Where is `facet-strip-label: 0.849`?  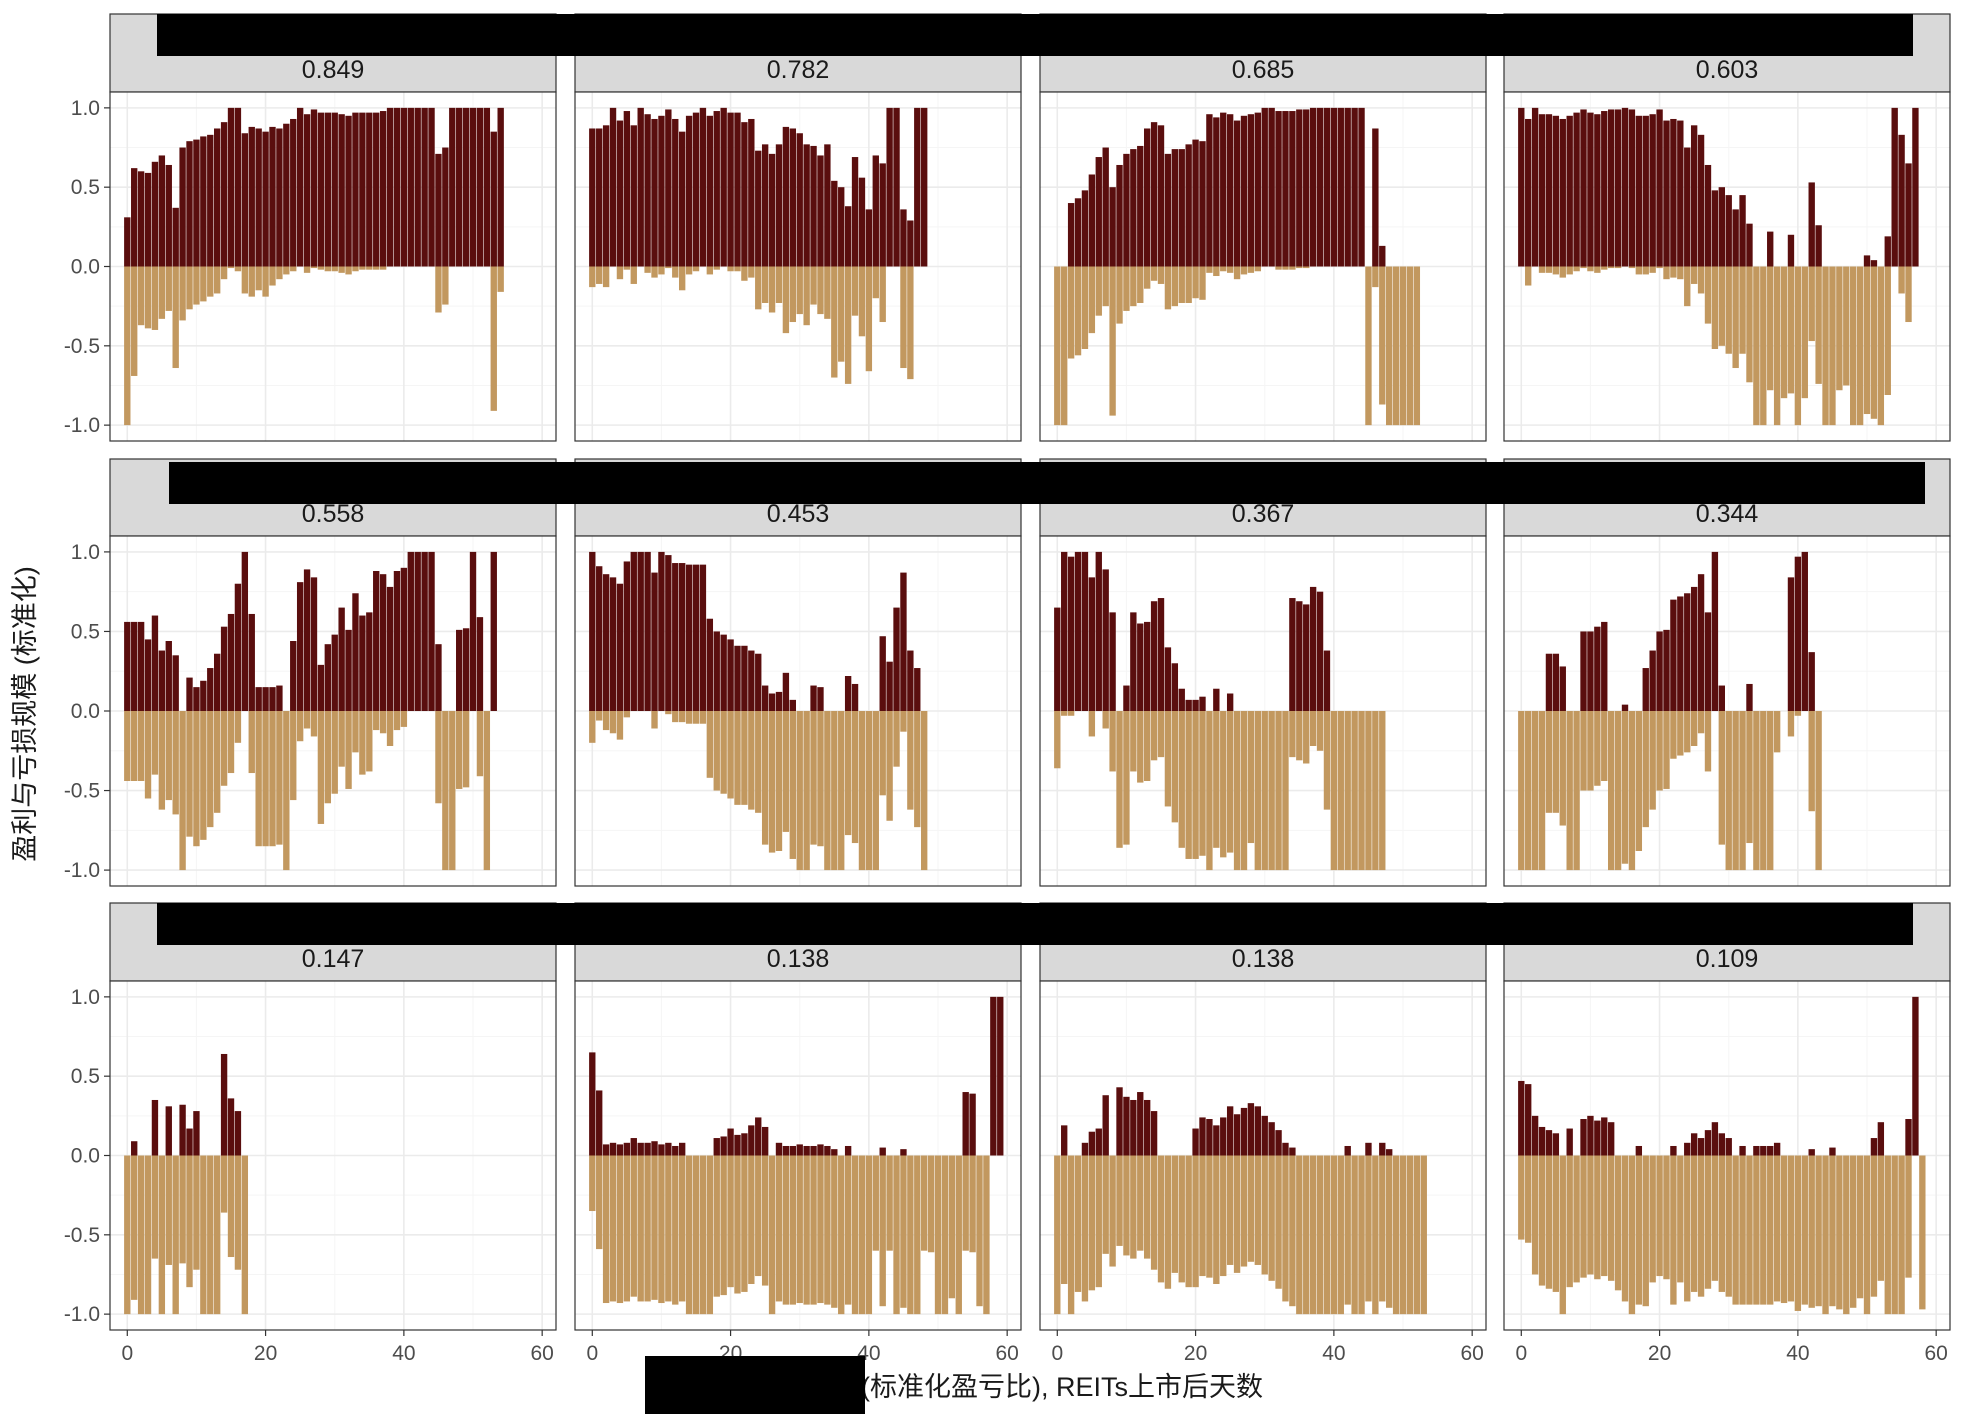 facet-strip-label: 0.849 is located at coordinates (333, 70).